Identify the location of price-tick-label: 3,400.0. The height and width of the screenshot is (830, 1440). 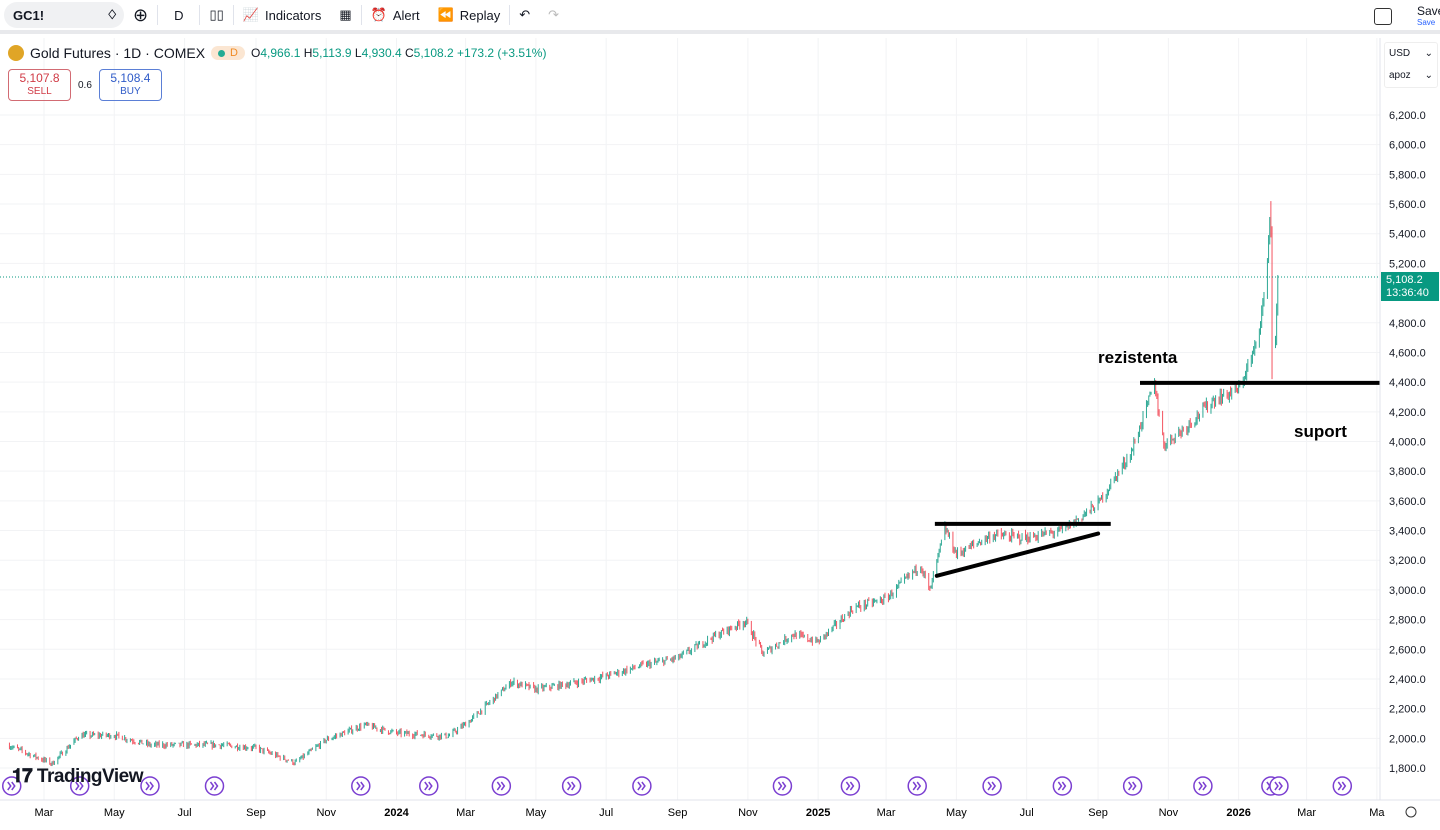
(1407, 532).